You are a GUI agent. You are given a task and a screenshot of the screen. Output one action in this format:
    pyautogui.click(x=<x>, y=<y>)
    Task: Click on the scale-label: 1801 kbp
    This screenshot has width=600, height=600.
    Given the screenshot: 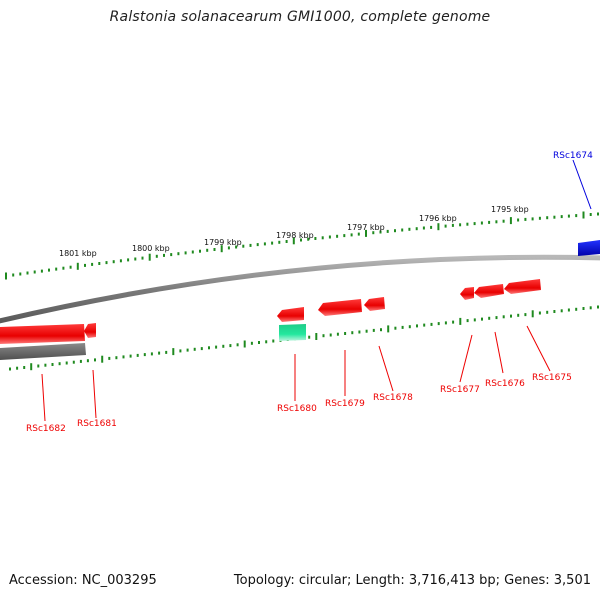 What is the action you would take?
    pyautogui.click(x=78, y=253)
    